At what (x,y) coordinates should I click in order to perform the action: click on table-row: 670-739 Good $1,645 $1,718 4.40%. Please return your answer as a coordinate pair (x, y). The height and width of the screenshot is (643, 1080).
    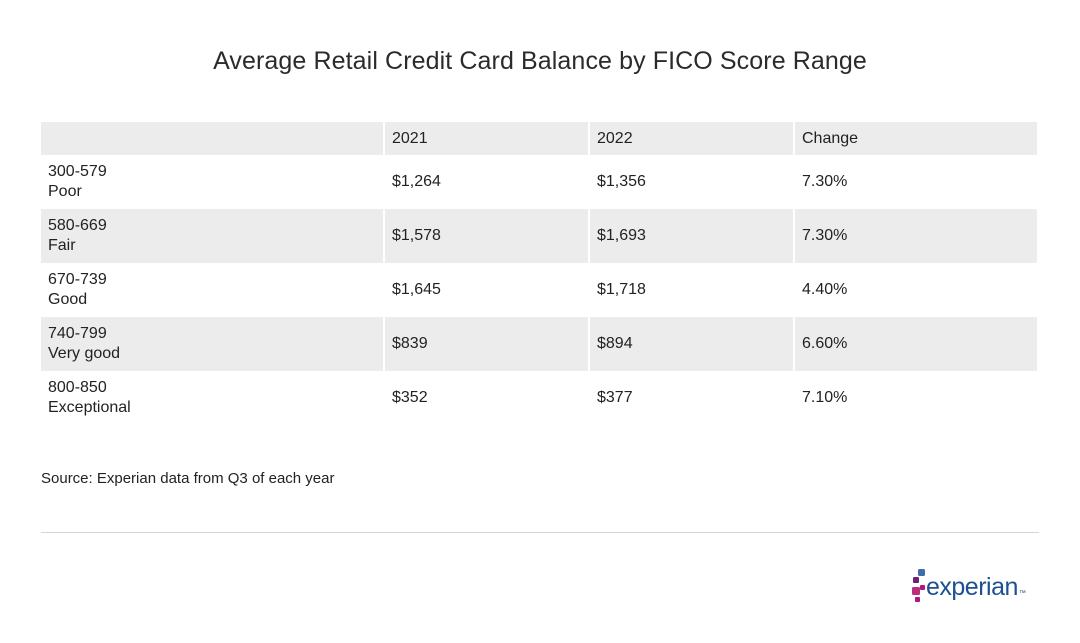
    Looking at the image, I should click on (539, 290).